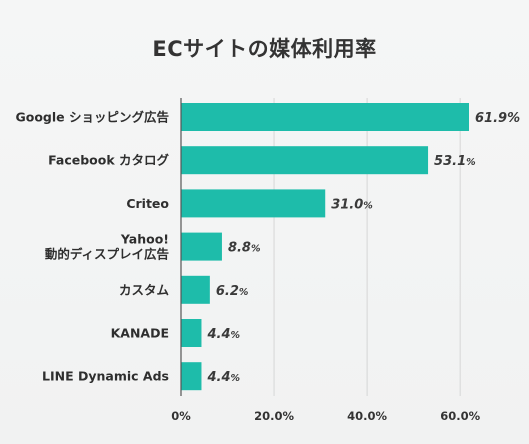  What do you see at coordinates (352, 204) in the screenshot?
I see `value-label: 31.0%` at bounding box center [352, 204].